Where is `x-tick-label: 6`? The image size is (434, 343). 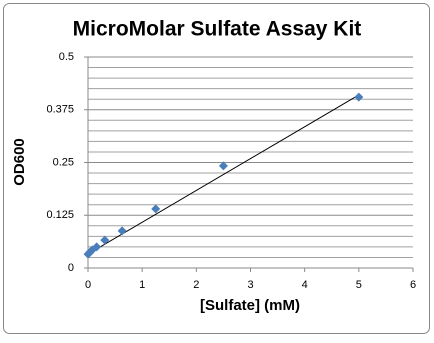 x-tick-label: 6 is located at coordinates (413, 285).